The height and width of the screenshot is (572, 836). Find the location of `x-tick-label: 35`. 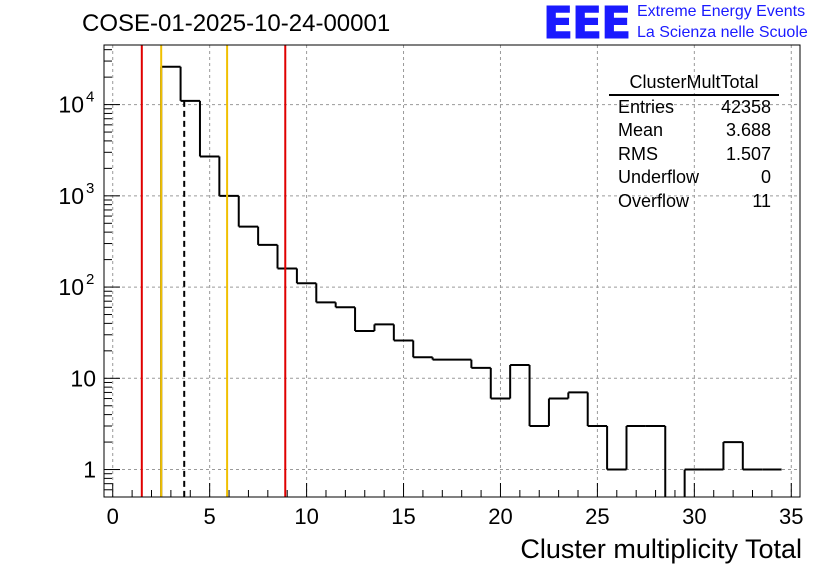

x-tick-label: 35 is located at coordinates (791, 516).